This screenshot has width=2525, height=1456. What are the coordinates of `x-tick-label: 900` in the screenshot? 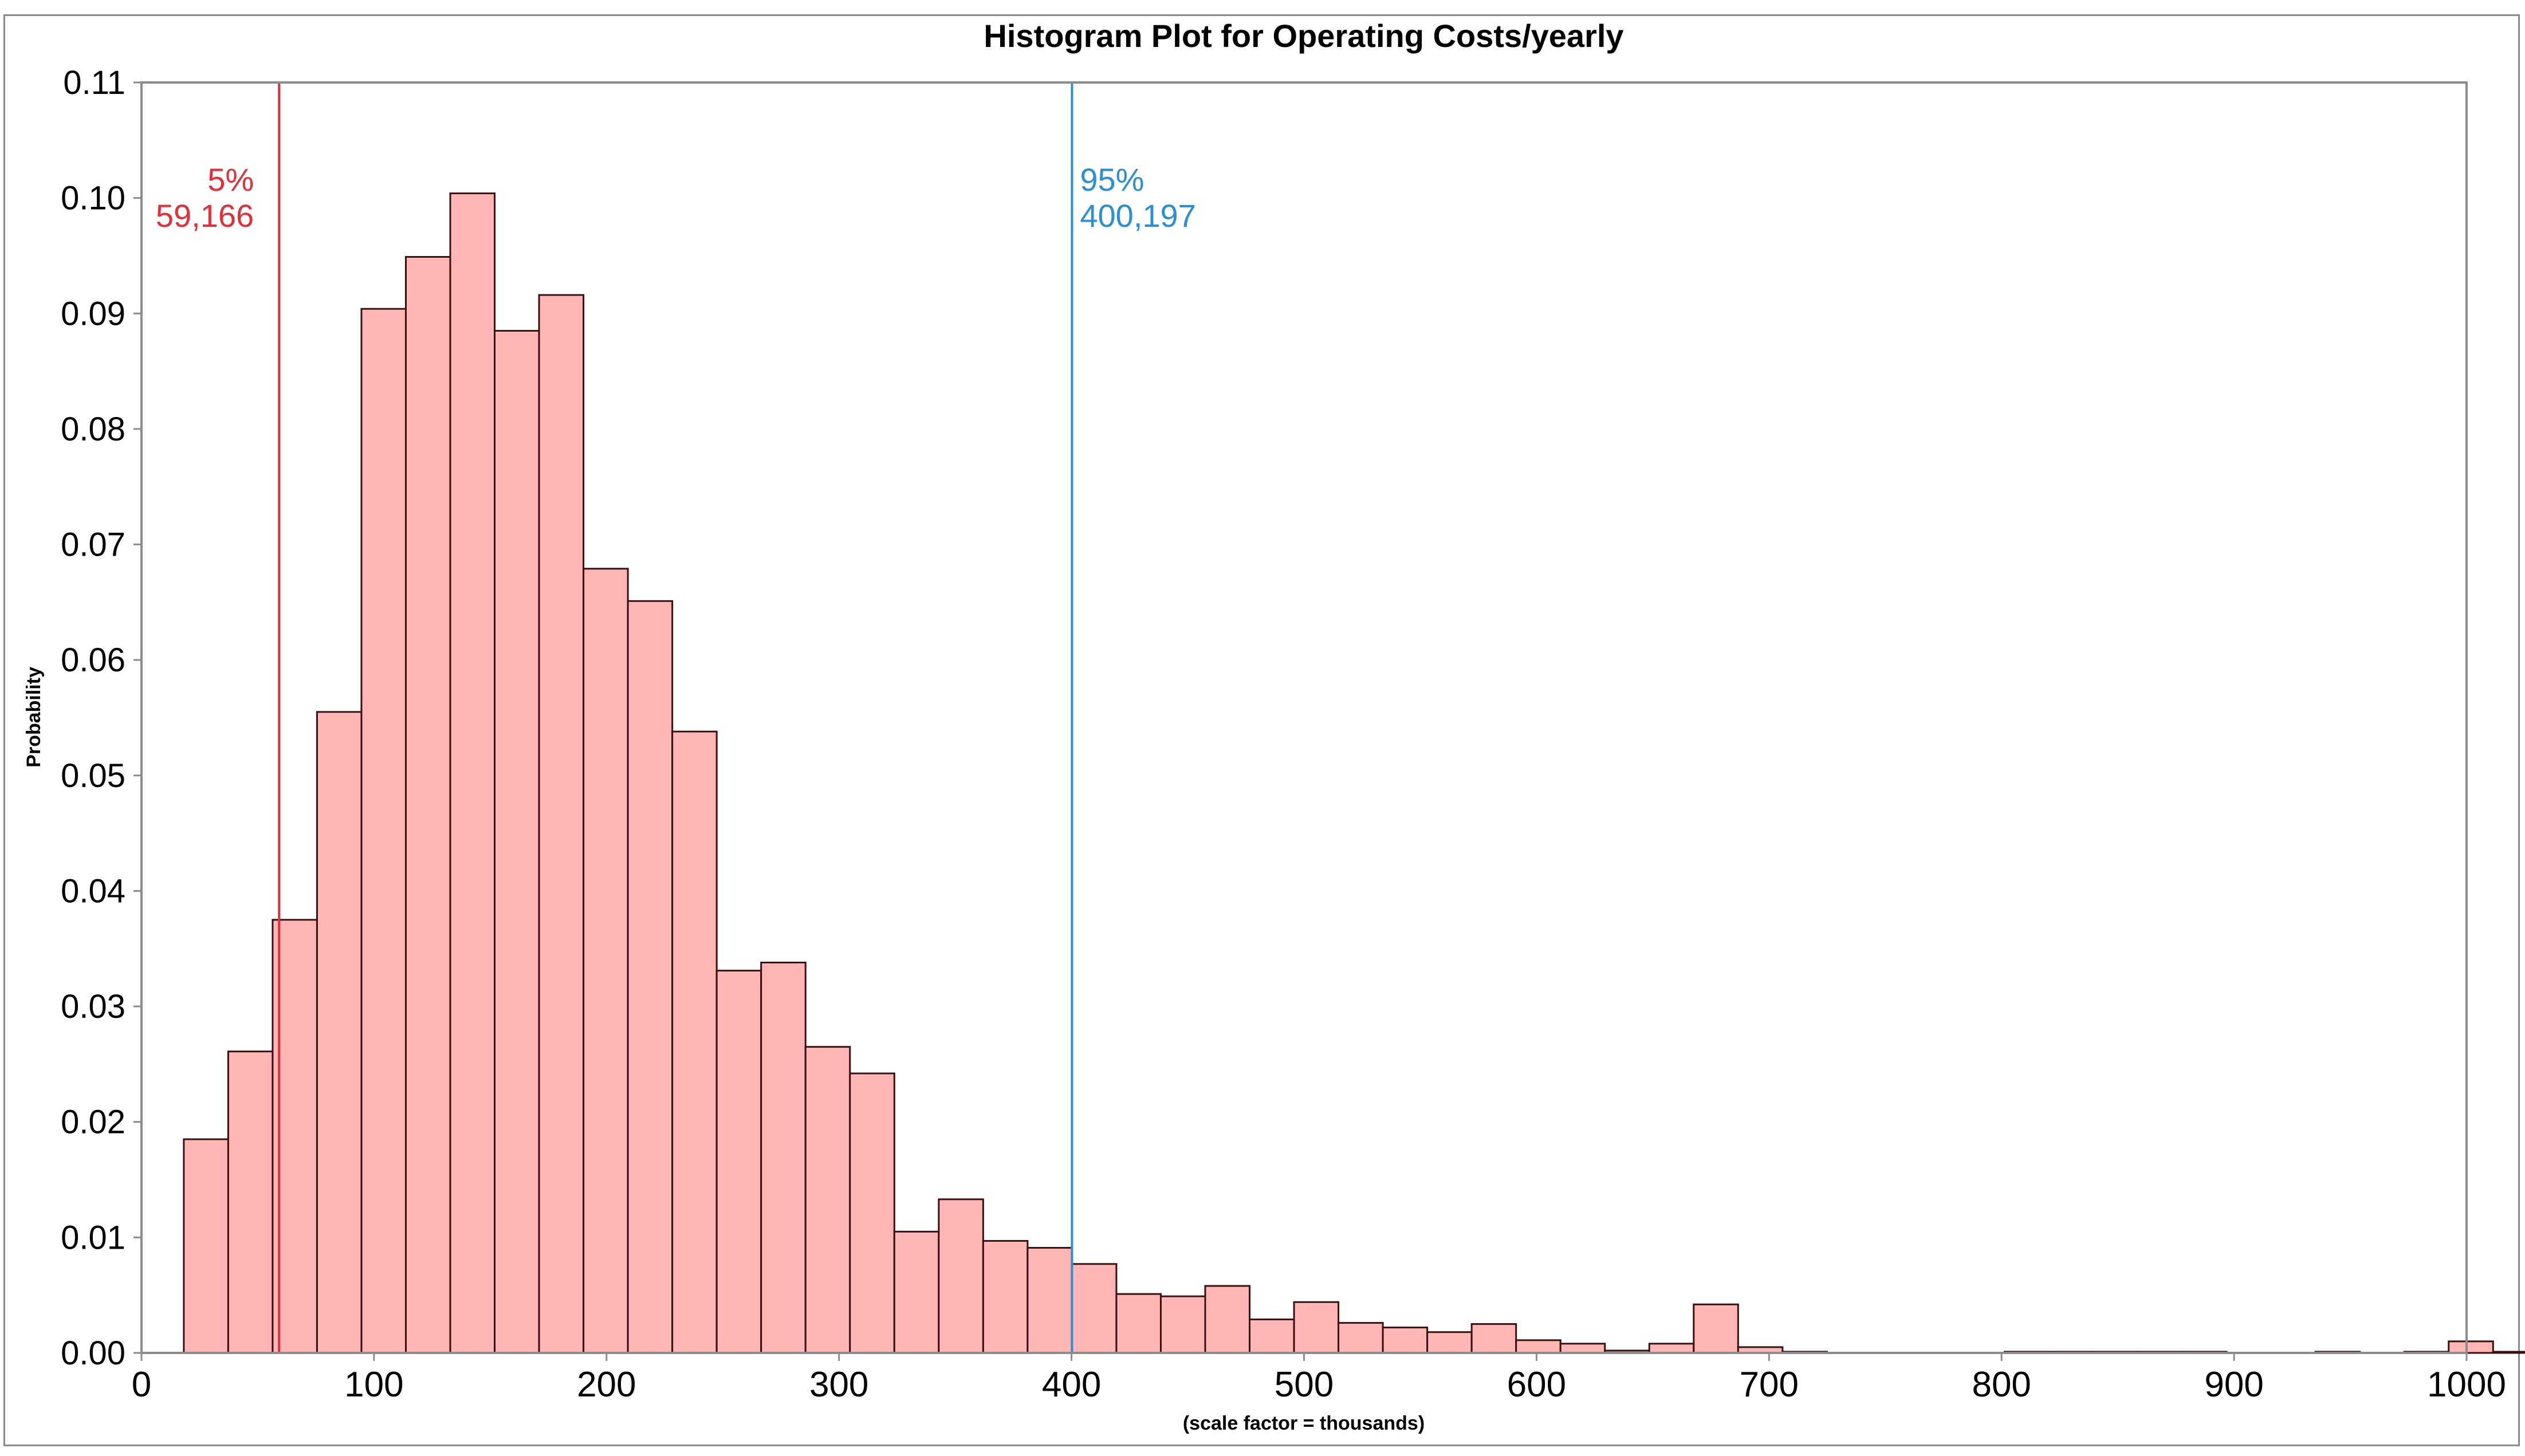 It's located at (2233, 1384).